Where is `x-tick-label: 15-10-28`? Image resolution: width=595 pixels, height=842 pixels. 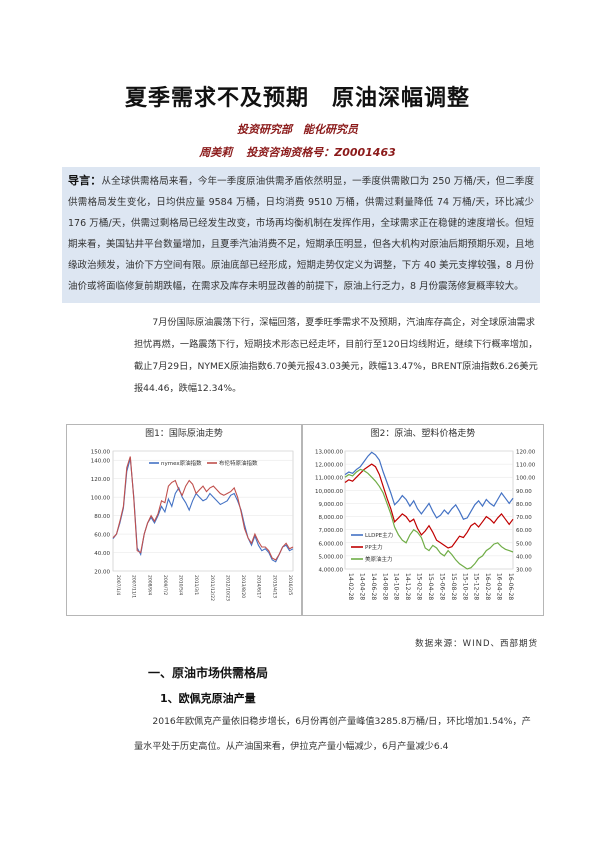 x-tick-label: 15-10-28 is located at coordinates (464, 586).